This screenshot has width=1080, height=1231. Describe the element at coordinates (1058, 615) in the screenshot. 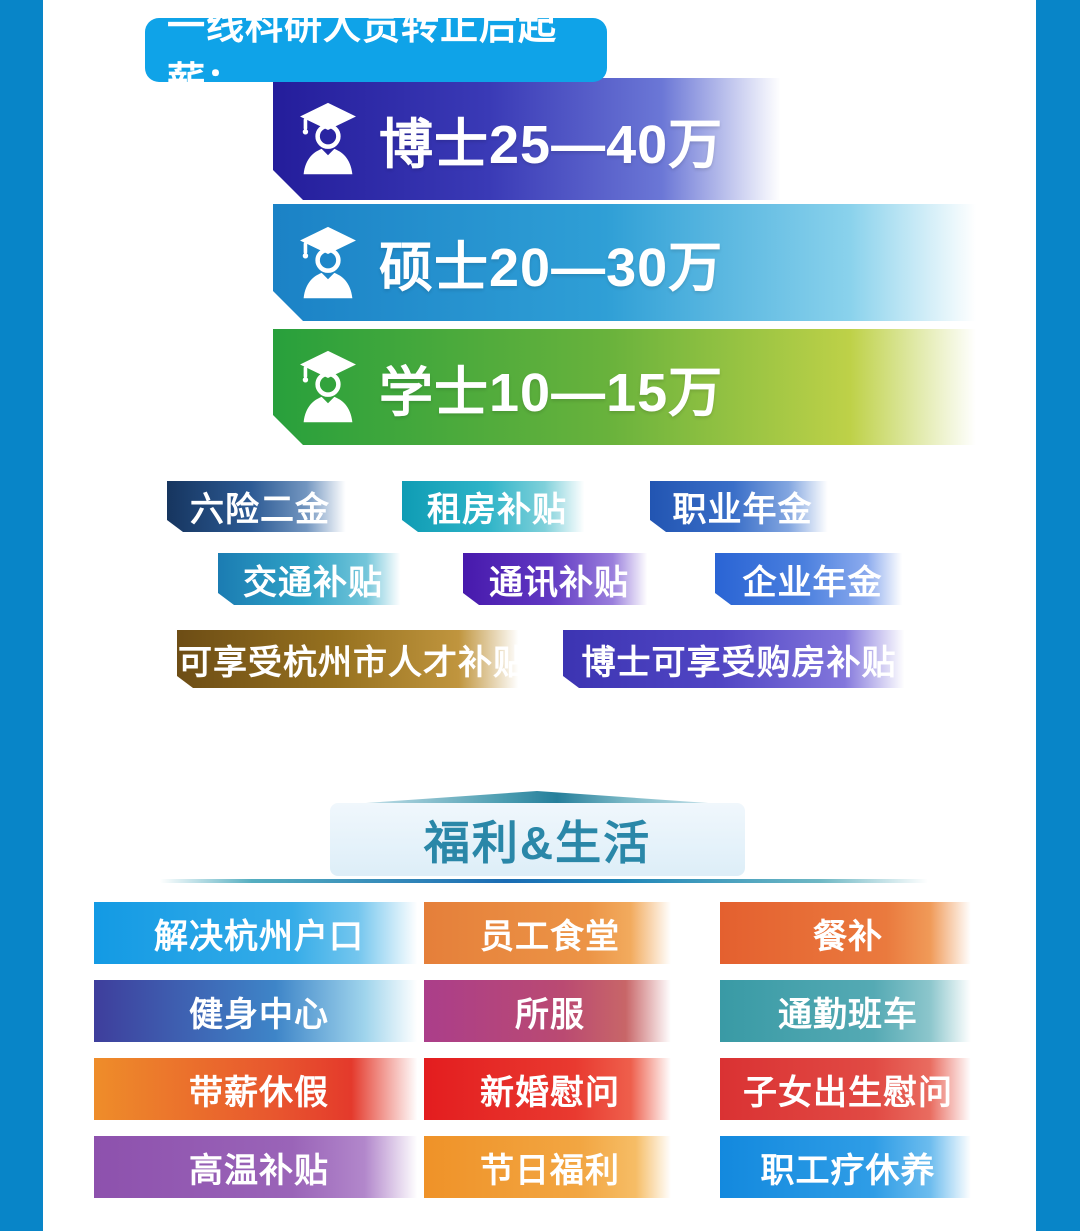

I see `right-edge-bar` at that location.